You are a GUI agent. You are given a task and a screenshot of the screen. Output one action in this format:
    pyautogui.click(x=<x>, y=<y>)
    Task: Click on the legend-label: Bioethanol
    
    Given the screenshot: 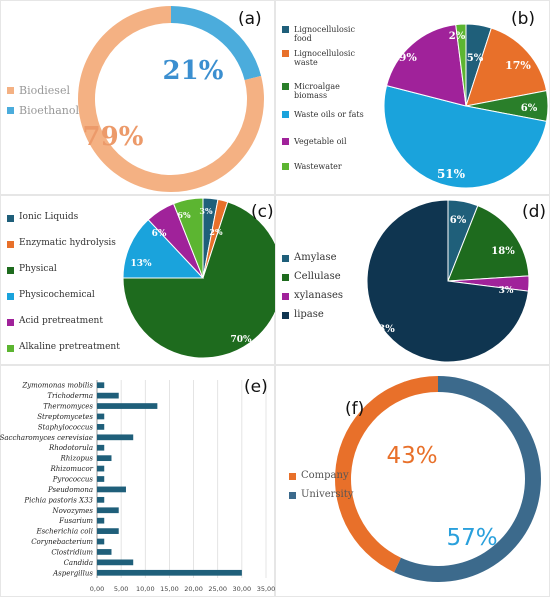 What is the action you would take?
    pyautogui.click(x=49, y=110)
    